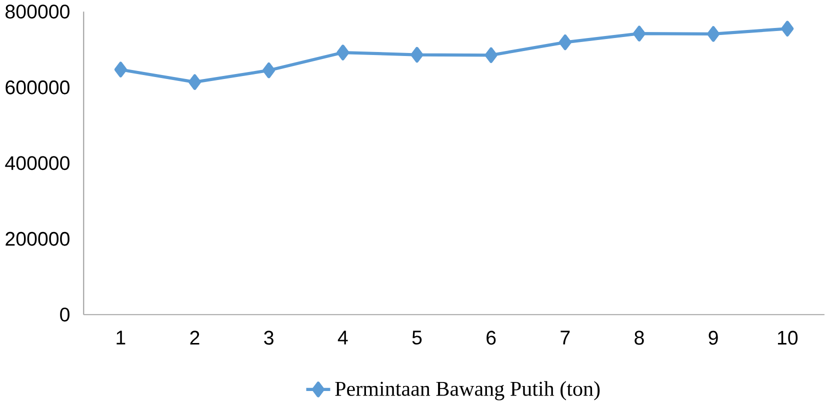 This screenshot has width=825, height=403. I want to click on x-tick-label: 10, so click(788, 337).